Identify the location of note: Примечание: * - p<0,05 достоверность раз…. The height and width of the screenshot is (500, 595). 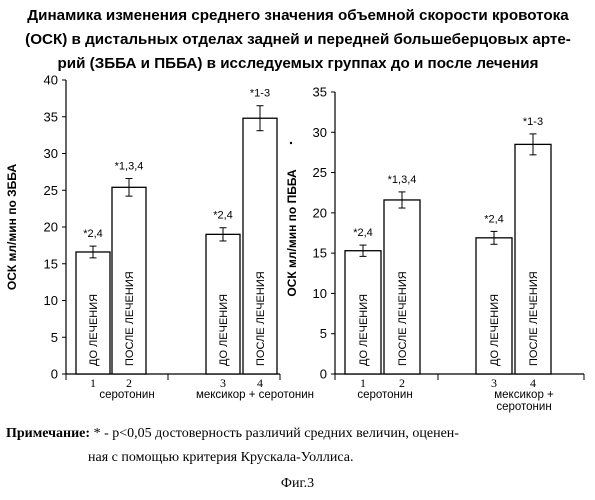
(296, 434).